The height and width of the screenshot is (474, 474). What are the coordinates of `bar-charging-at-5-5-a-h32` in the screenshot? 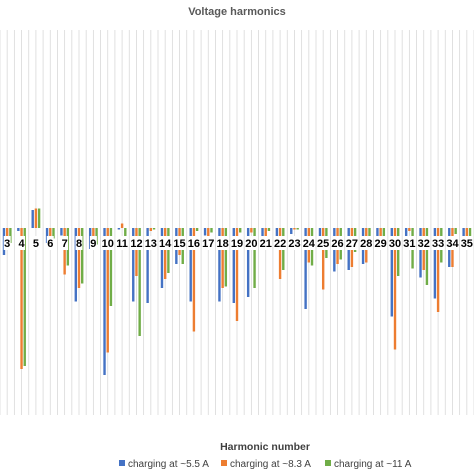 It's located at (420, 253).